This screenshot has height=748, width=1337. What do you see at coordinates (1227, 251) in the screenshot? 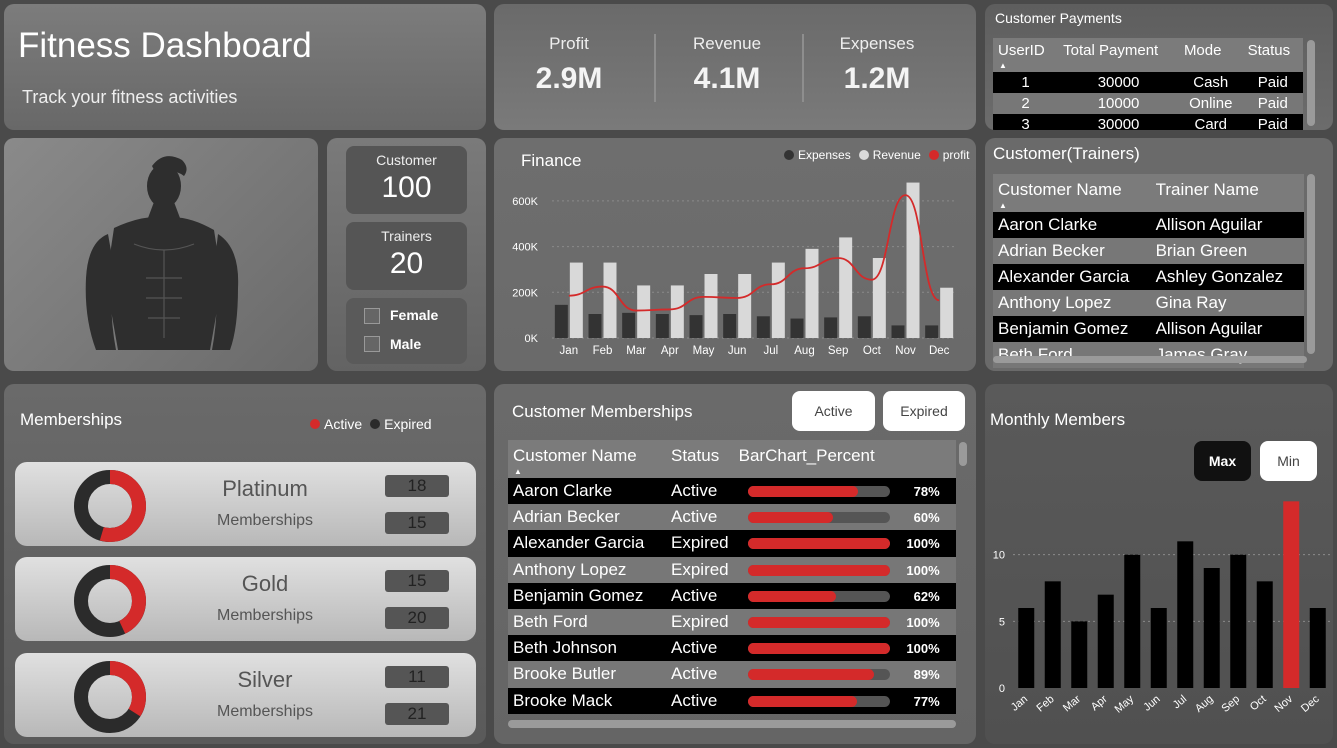
I see `cell: Brian Green` at bounding box center [1227, 251].